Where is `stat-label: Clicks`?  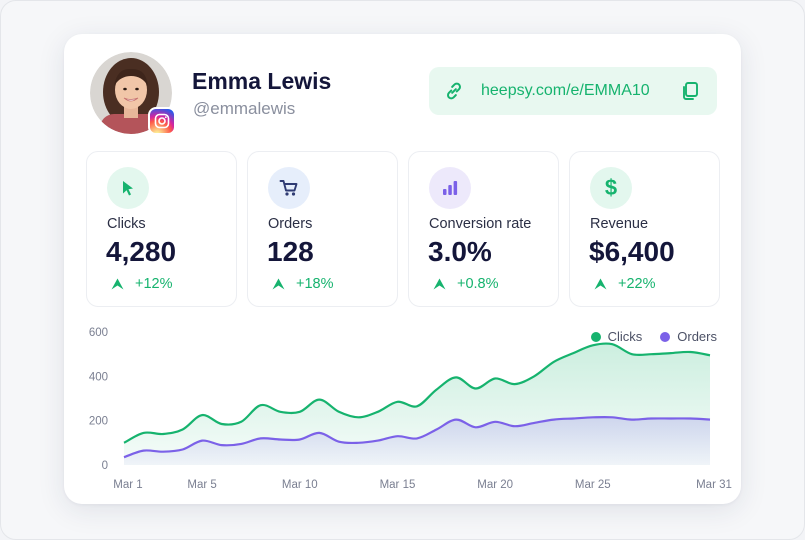 stat-label: Clicks is located at coordinates (126, 224).